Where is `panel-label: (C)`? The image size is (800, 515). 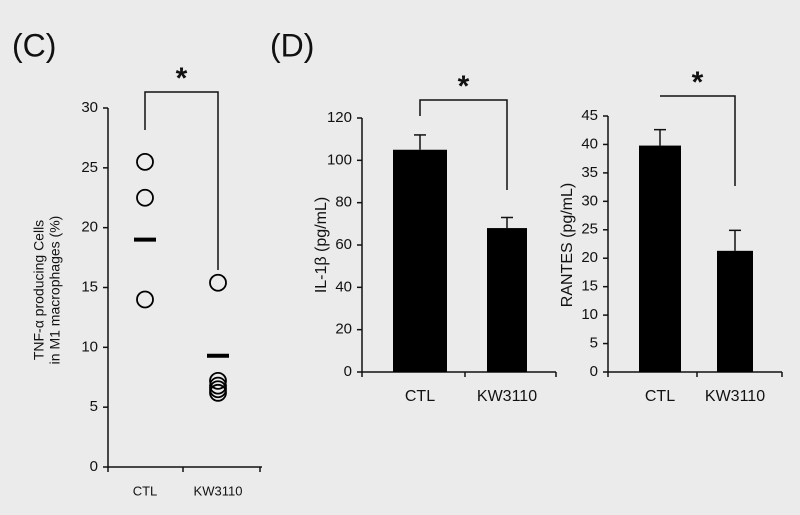 panel-label: (C) is located at coordinates (34, 45).